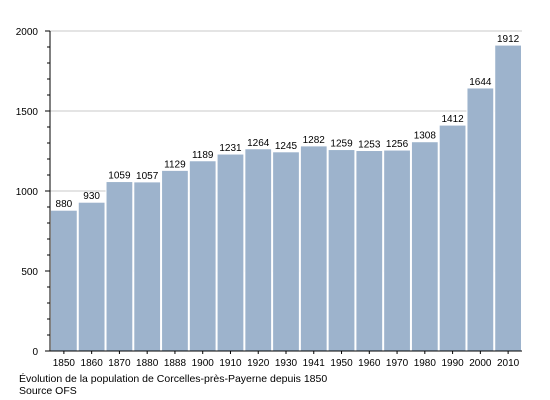  What do you see at coordinates (480, 82) in the screenshot?
I see `data-label: 1644` at bounding box center [480, 82].